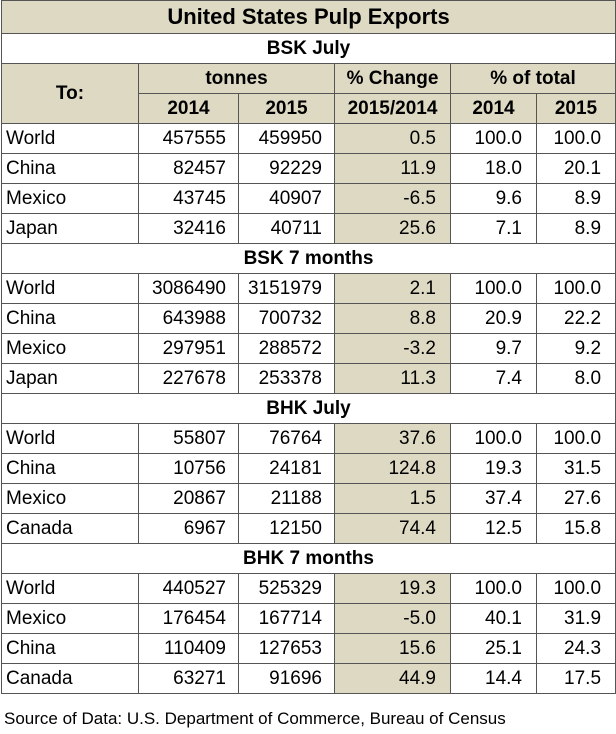 This screenshot has height=734, width=616. I want to click on cell-tonnes-2014: 3086490, so click(188, 288).